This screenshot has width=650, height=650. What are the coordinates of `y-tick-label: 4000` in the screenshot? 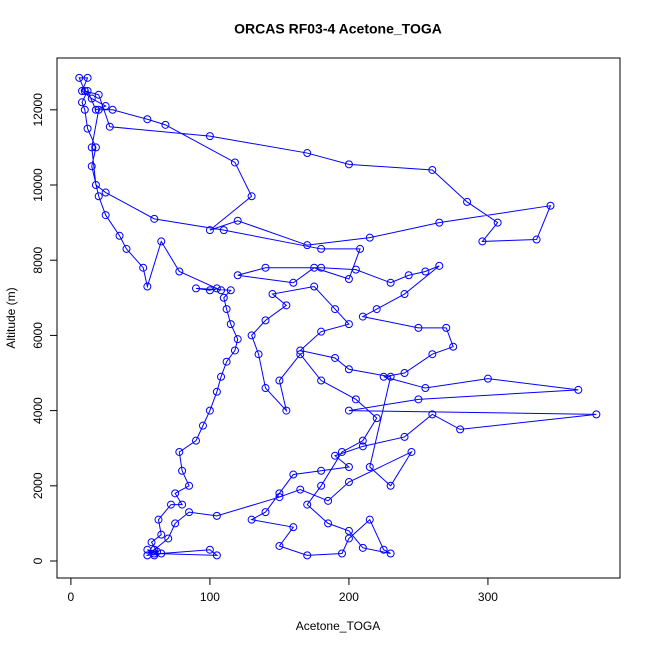 It's located at (38, 410).